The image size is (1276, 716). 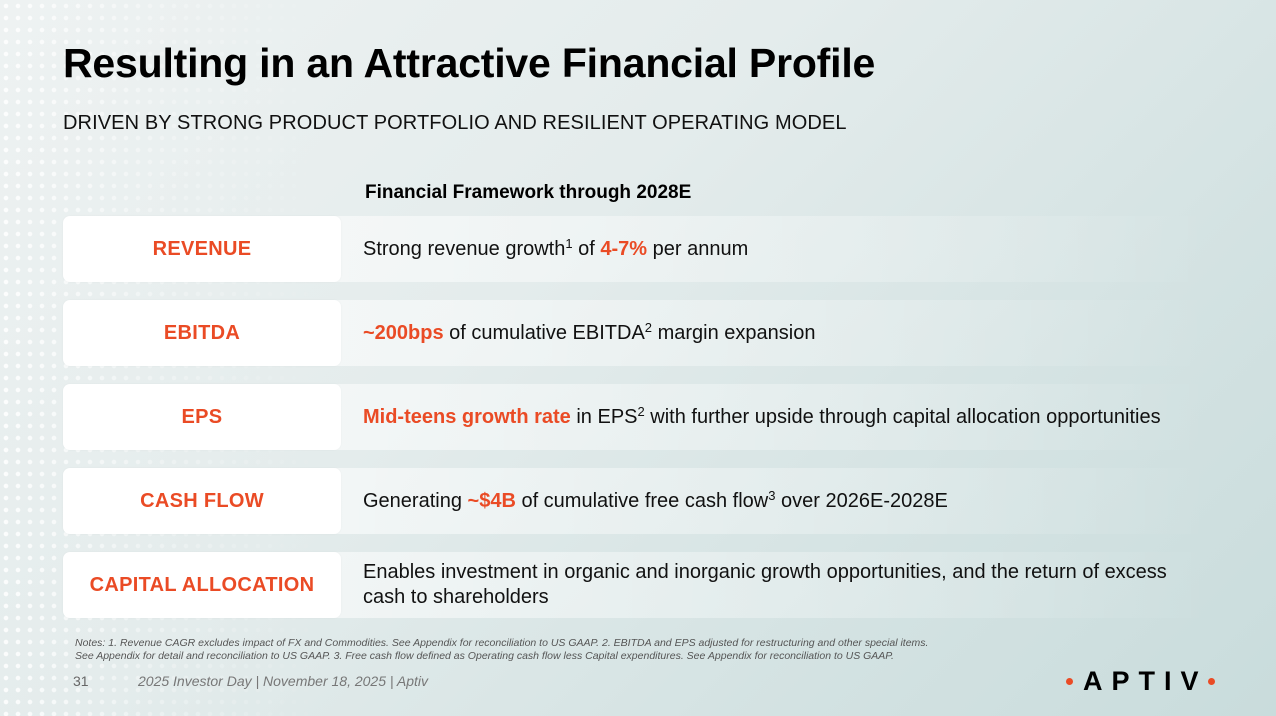 What do you see at coordinates (202, 333) in the screenshot?
I see `row-label-ebitda: EBITDA` at bounding box center [202, 333].